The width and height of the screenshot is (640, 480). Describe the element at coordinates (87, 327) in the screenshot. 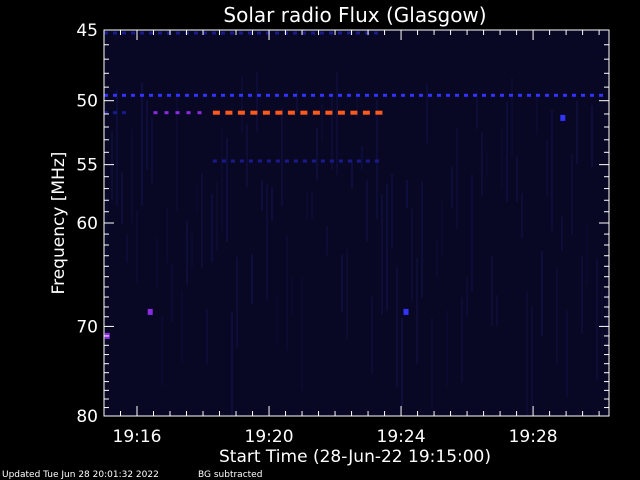

I see `y-tick-label: 70` at that location.